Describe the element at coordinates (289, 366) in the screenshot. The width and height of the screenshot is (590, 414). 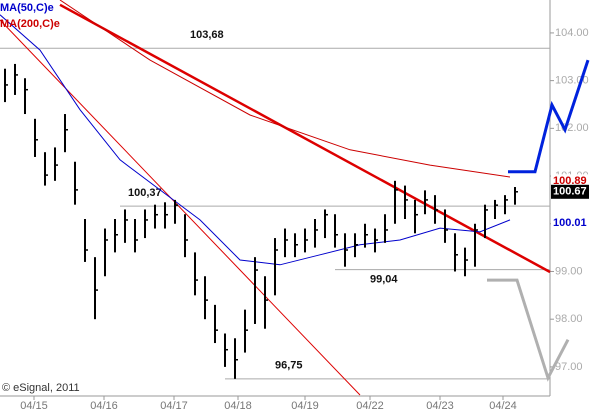
I see `level-label: 96,75` at that location.